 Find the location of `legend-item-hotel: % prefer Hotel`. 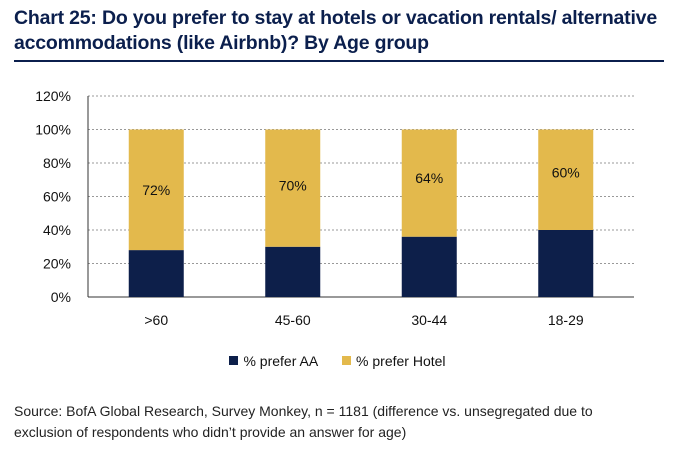

legend-item-hotel: % prefer Hotel is located at coordinates (394, 360).